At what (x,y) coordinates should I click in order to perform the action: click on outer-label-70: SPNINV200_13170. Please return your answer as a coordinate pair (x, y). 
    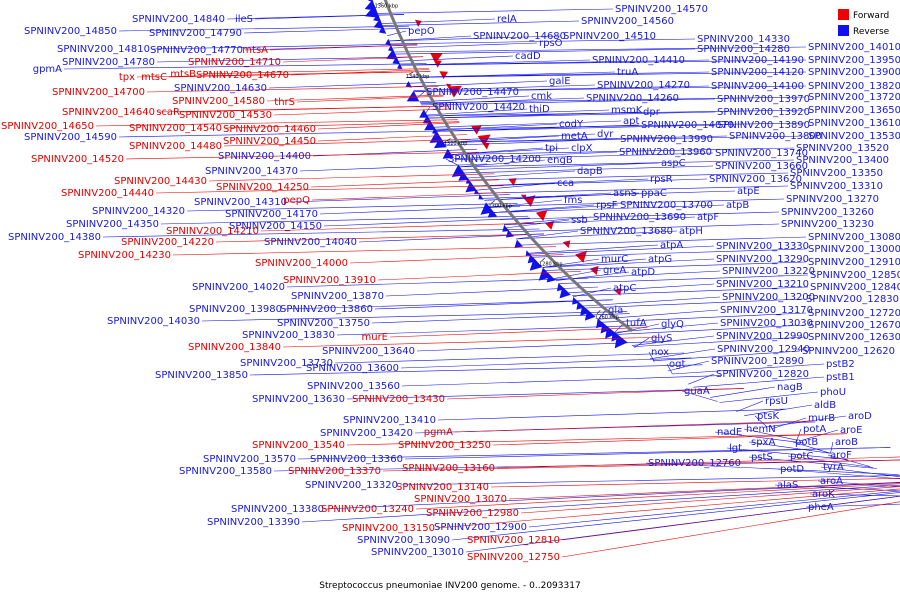
    Looking at the image, I should click on (766, 310).